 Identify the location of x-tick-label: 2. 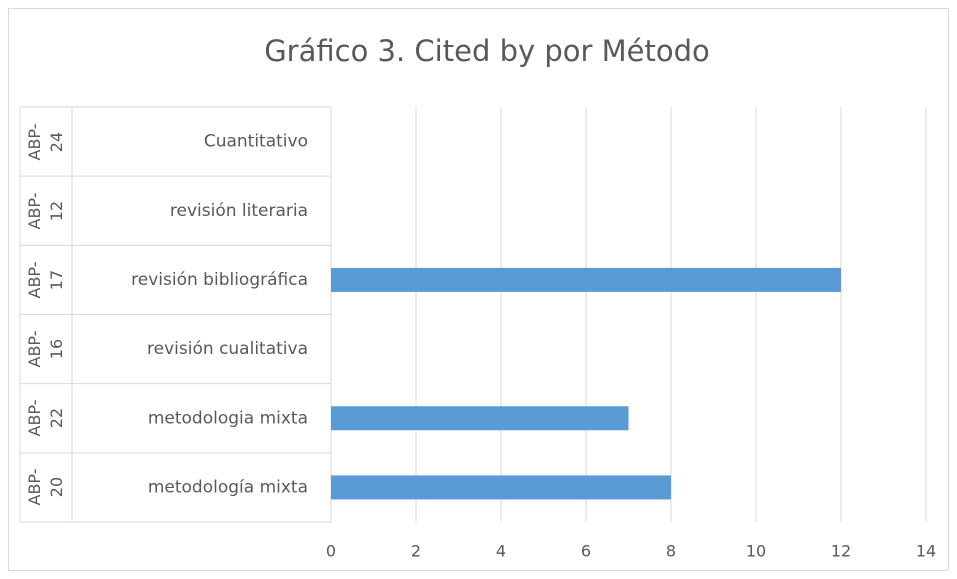
(416, 551).